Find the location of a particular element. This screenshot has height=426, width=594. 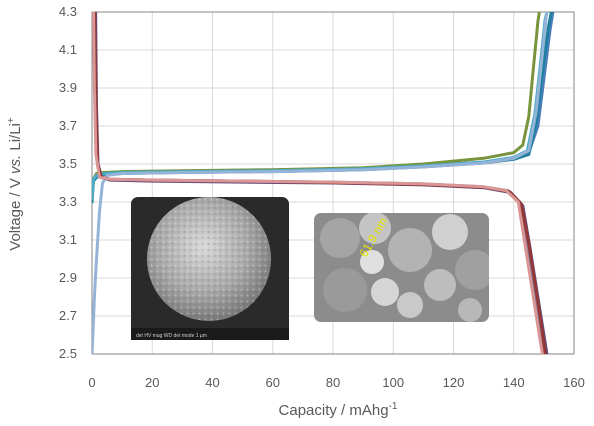

x-tick-label: 160 is located at coordinates (574, 382).